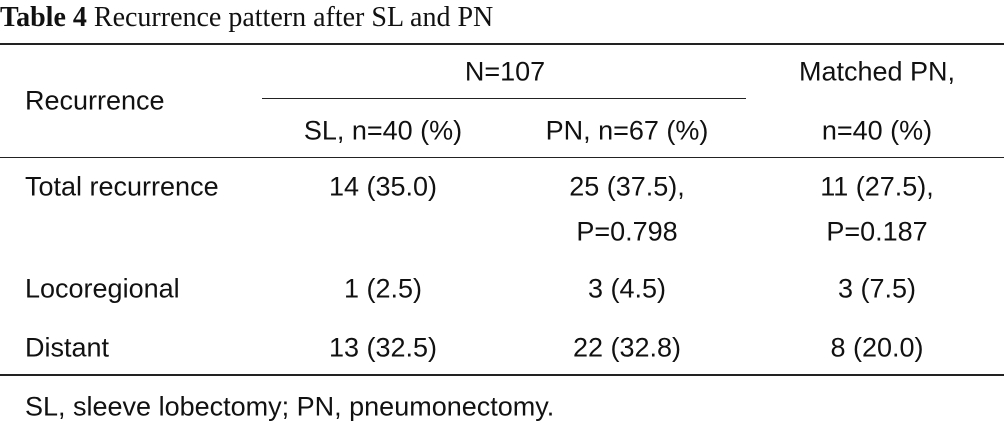  Describe the element at coordinates (383, 130) in the screenshot. I see `column-header: SL, n=40 (%)` at that location.